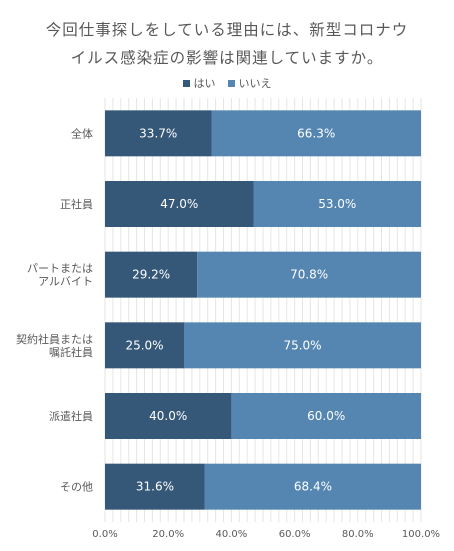  What do you see at coordinates (71, 352) in the screenshot?
I see `category-label-line: 嘱託社員` at bounding box center [71, 352].